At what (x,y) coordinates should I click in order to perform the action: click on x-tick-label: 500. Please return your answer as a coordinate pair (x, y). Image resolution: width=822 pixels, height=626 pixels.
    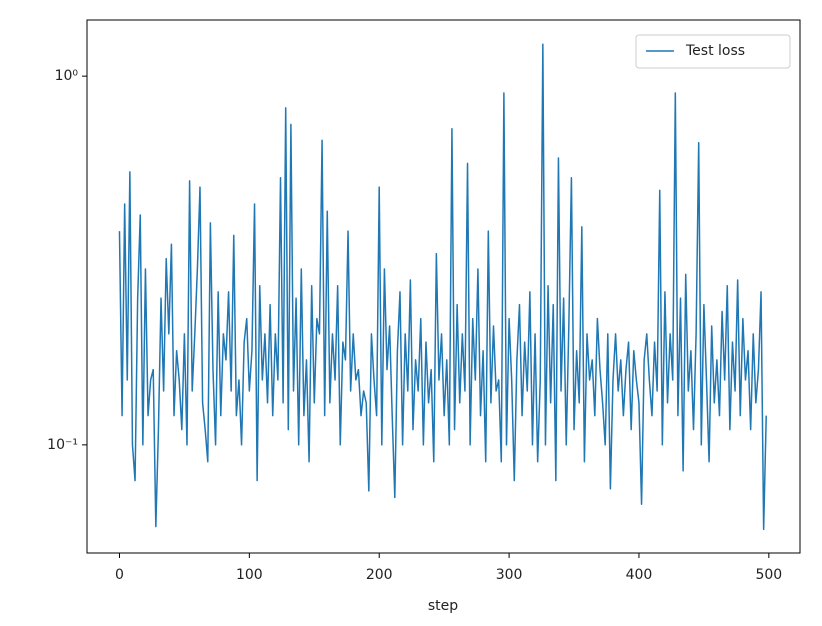
    Looking at the image, I should click on (768, 575).